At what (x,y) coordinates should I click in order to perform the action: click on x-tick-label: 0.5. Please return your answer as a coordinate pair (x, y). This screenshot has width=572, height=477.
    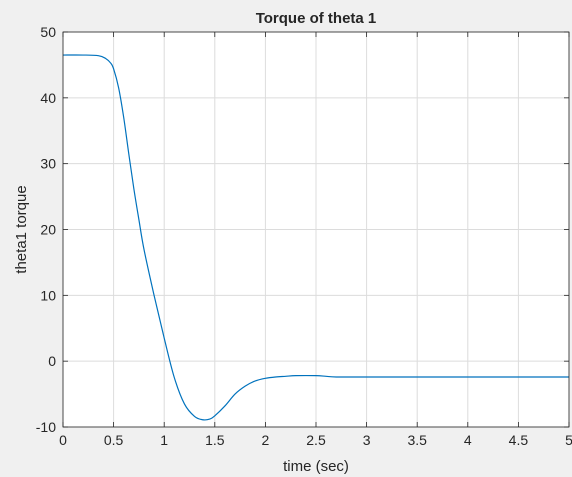
    Looking at the image, I should click on (114, 440).